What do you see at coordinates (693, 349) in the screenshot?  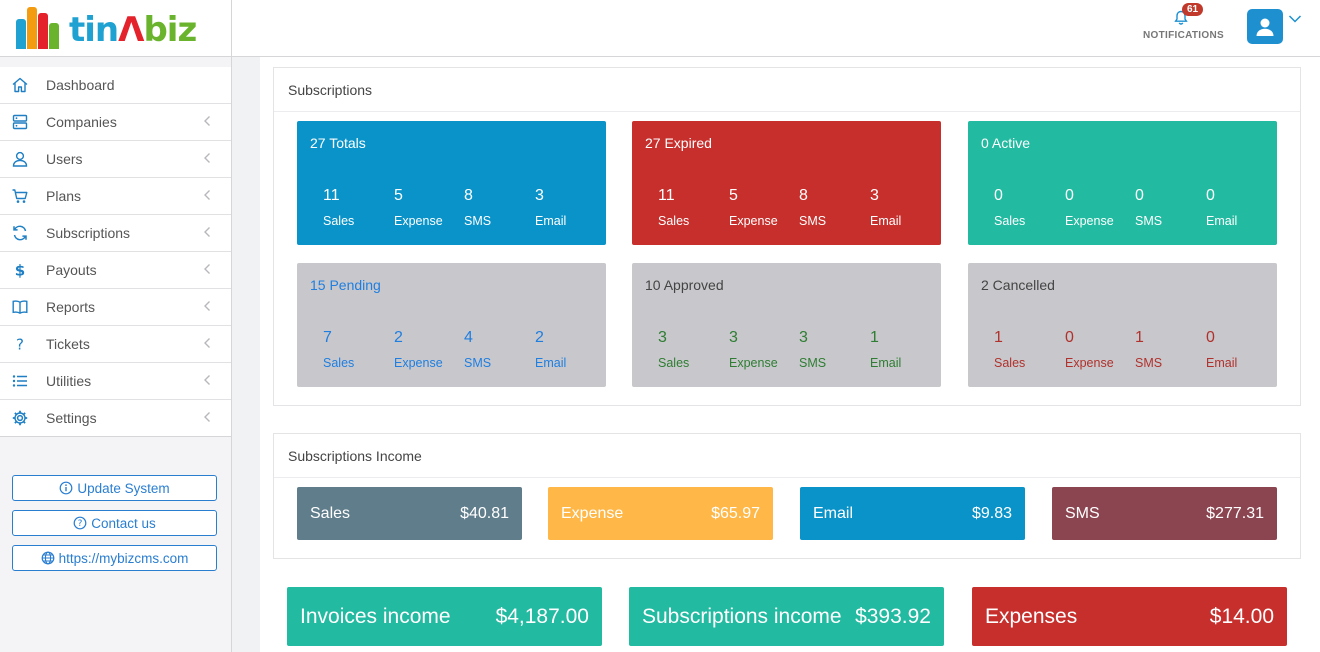 I see `card-stat-sales: 3 Sales` at bounding box center [693, 349].